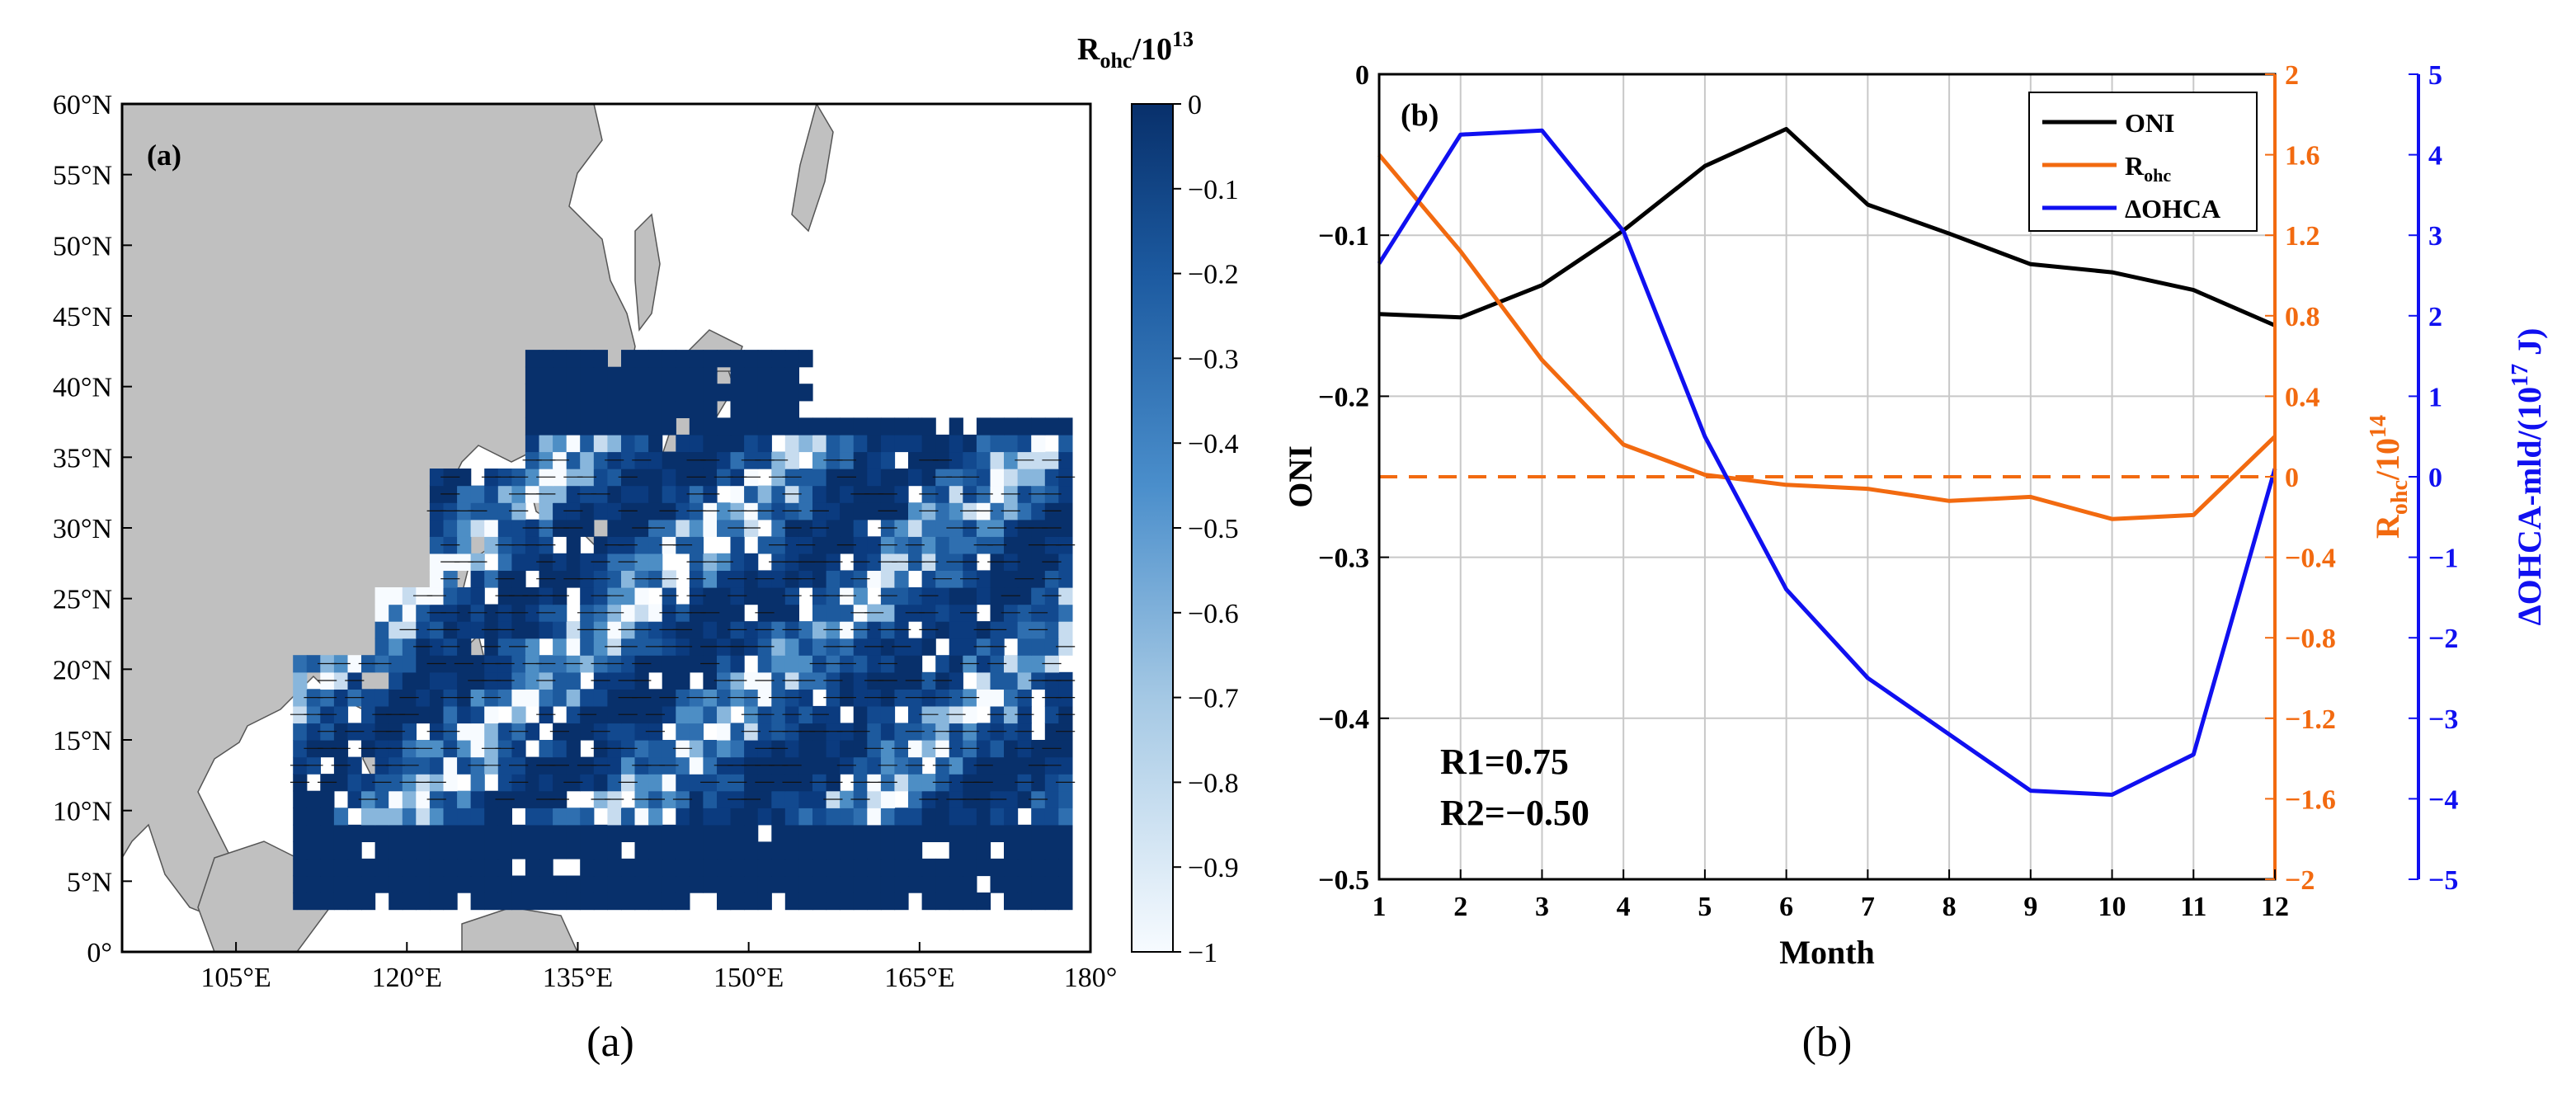  I want to click on lat-label: 35°N, so click(82, 458).